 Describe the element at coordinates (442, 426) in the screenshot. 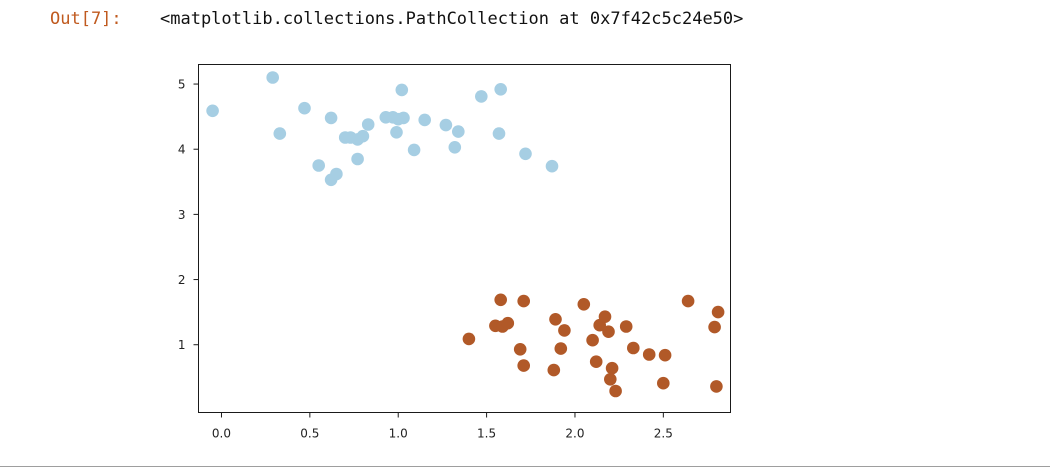

I see `x-axis: 0.0 0.5 1.0 1.5 2.0 2.5` at that location.